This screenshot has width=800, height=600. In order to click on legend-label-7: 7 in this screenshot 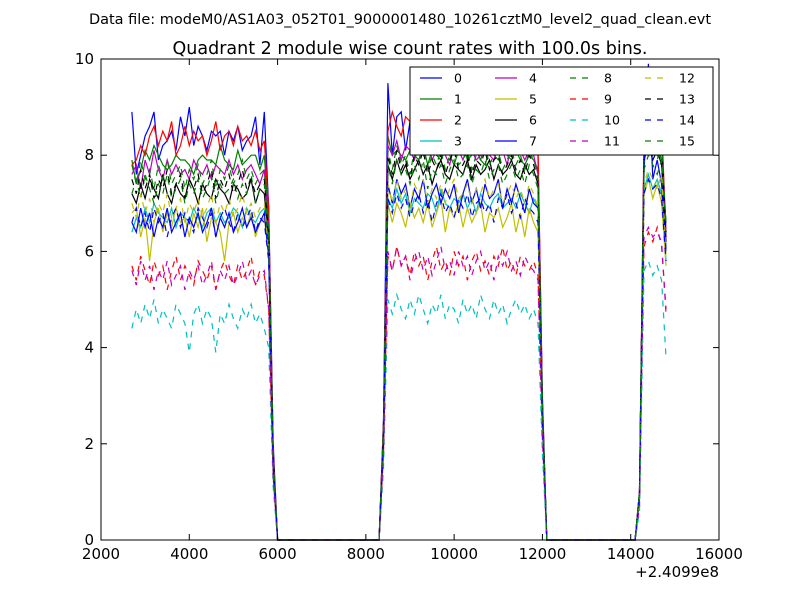, I will do `click(533, 141)`.